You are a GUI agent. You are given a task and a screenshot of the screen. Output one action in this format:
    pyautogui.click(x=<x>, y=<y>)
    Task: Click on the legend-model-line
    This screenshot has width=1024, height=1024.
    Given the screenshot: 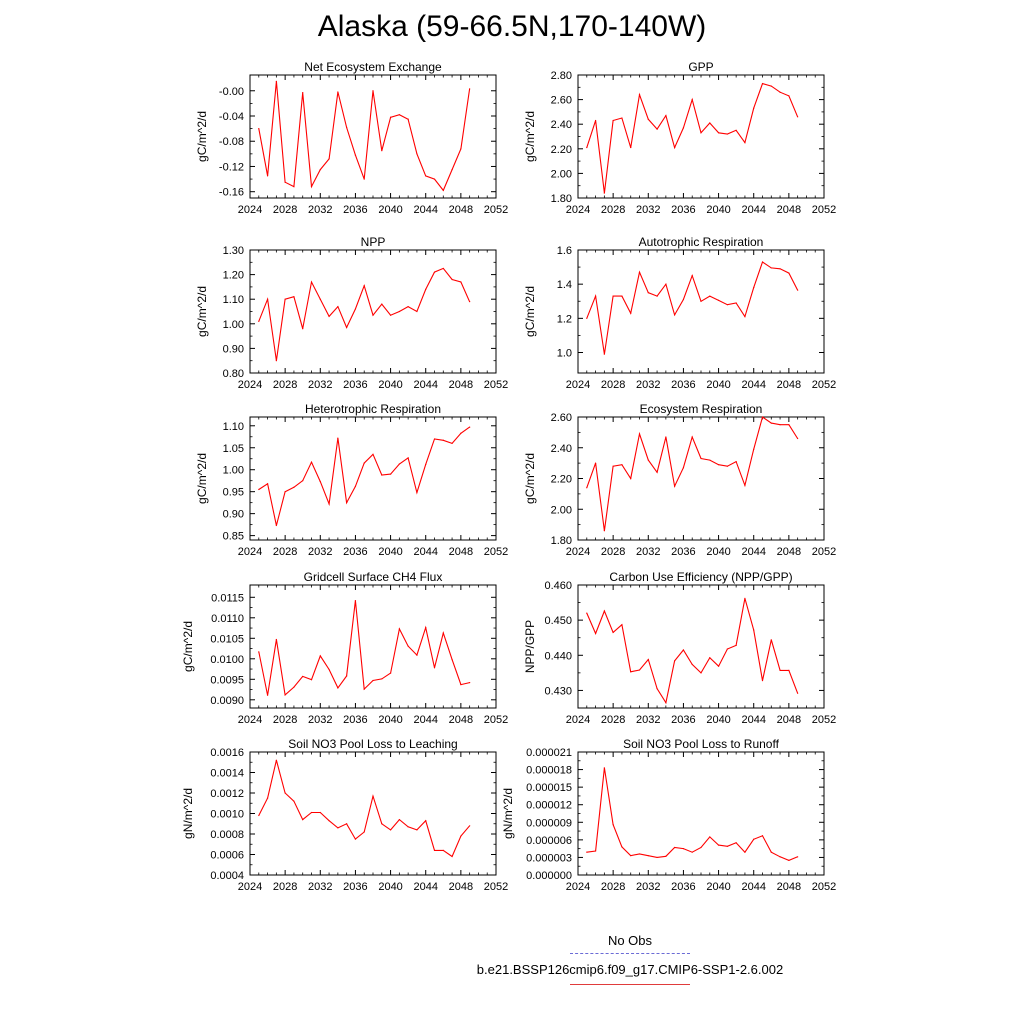 What is the action you would take?
    pyautogui.click(x=630, y=984)
    